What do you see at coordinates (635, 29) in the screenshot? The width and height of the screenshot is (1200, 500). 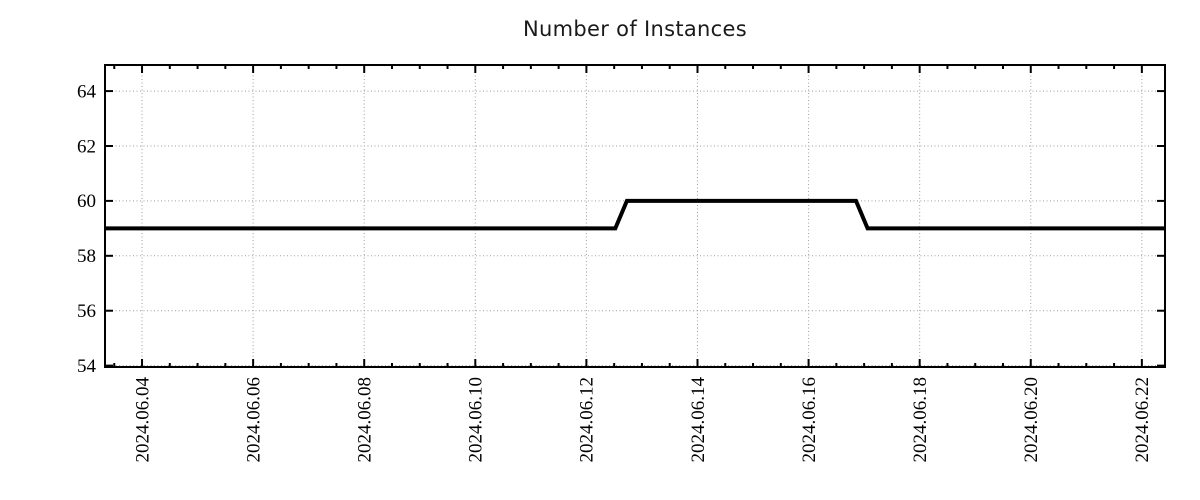 I see `chart-title: Number of Instances` at bounding box center [635, 29].